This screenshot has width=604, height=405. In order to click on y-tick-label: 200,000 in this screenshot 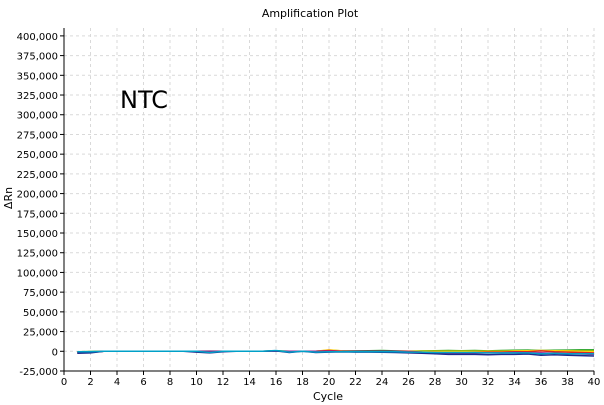, I will do `click(37, 195)`.